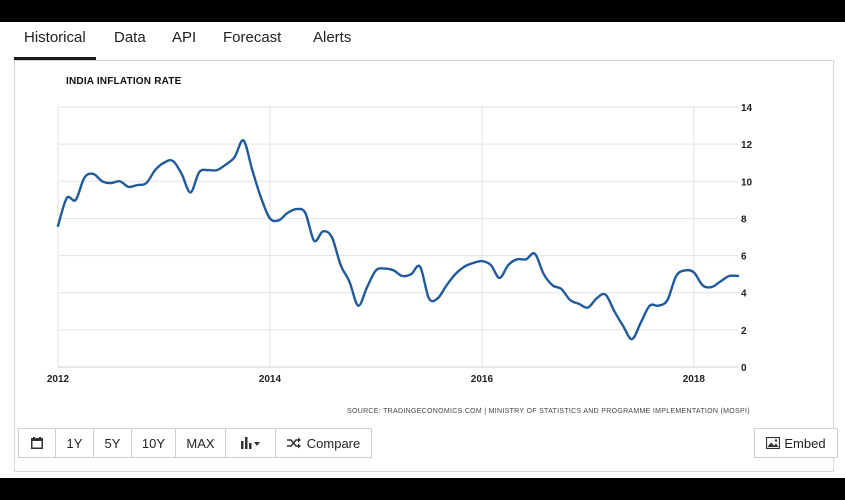 The height and width of the screenshot is (500, 845). I want to click on compare-label: Compare, so click(333, 443).